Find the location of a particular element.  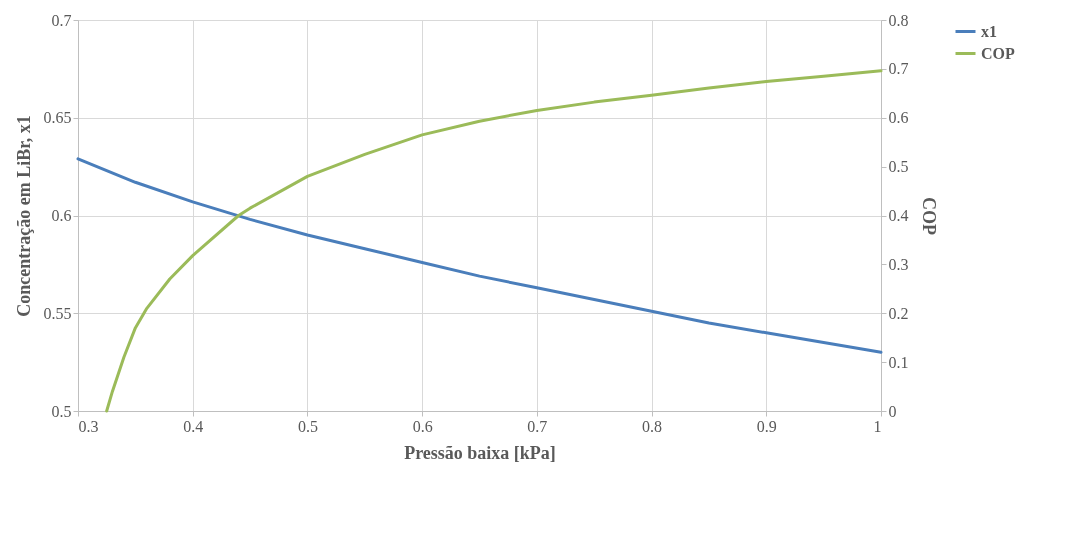

y2-tick-label: 0.4 is located at coordinates (898, 215).